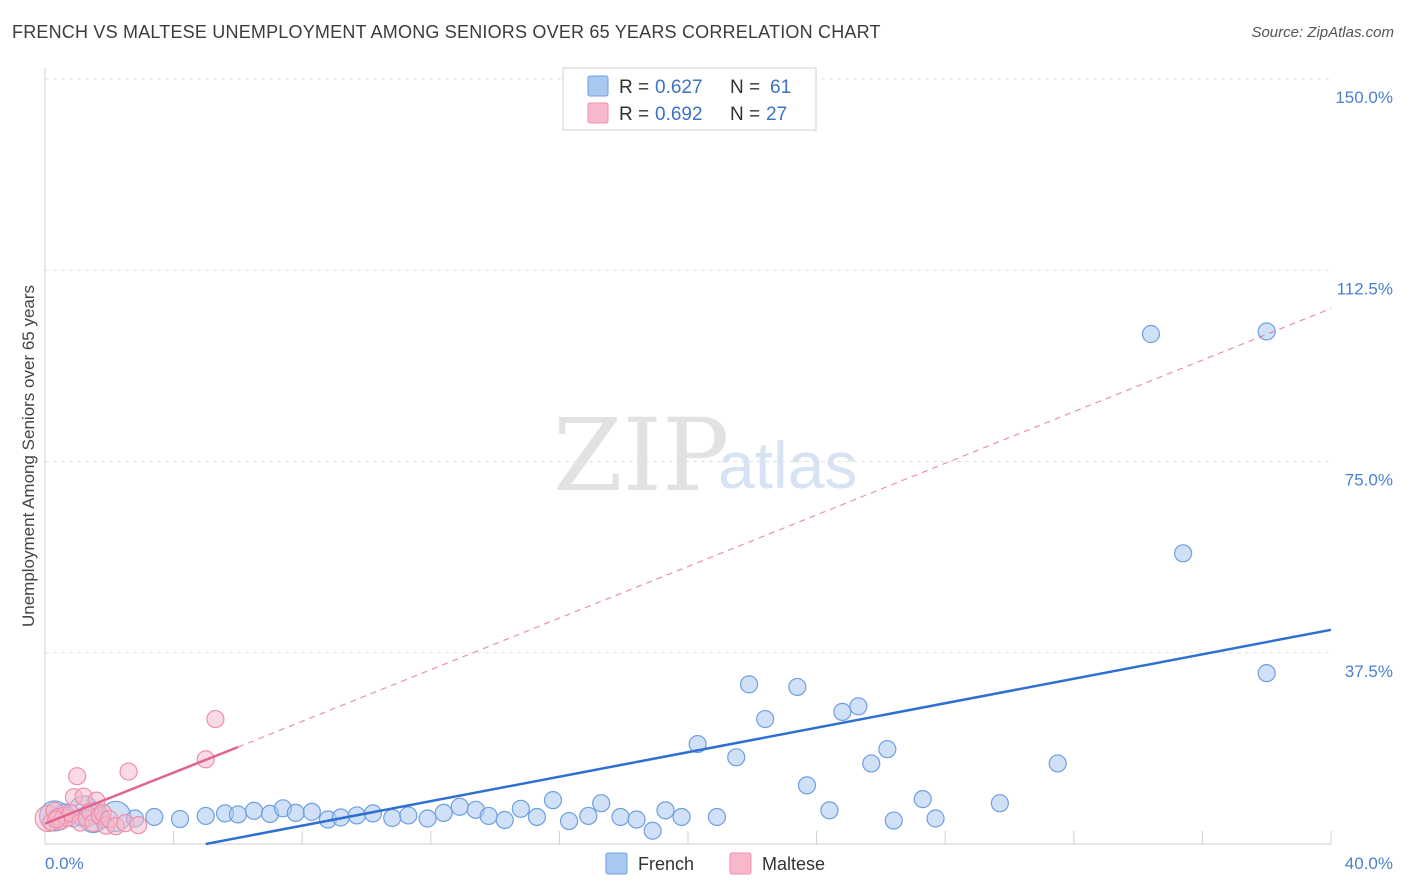  What do you see at coordinates (689, 99) in the screenshot?
I see `legend: R = 0.627 N = 61 R = 0.692 N = 27` at bounding box center [689, 99].